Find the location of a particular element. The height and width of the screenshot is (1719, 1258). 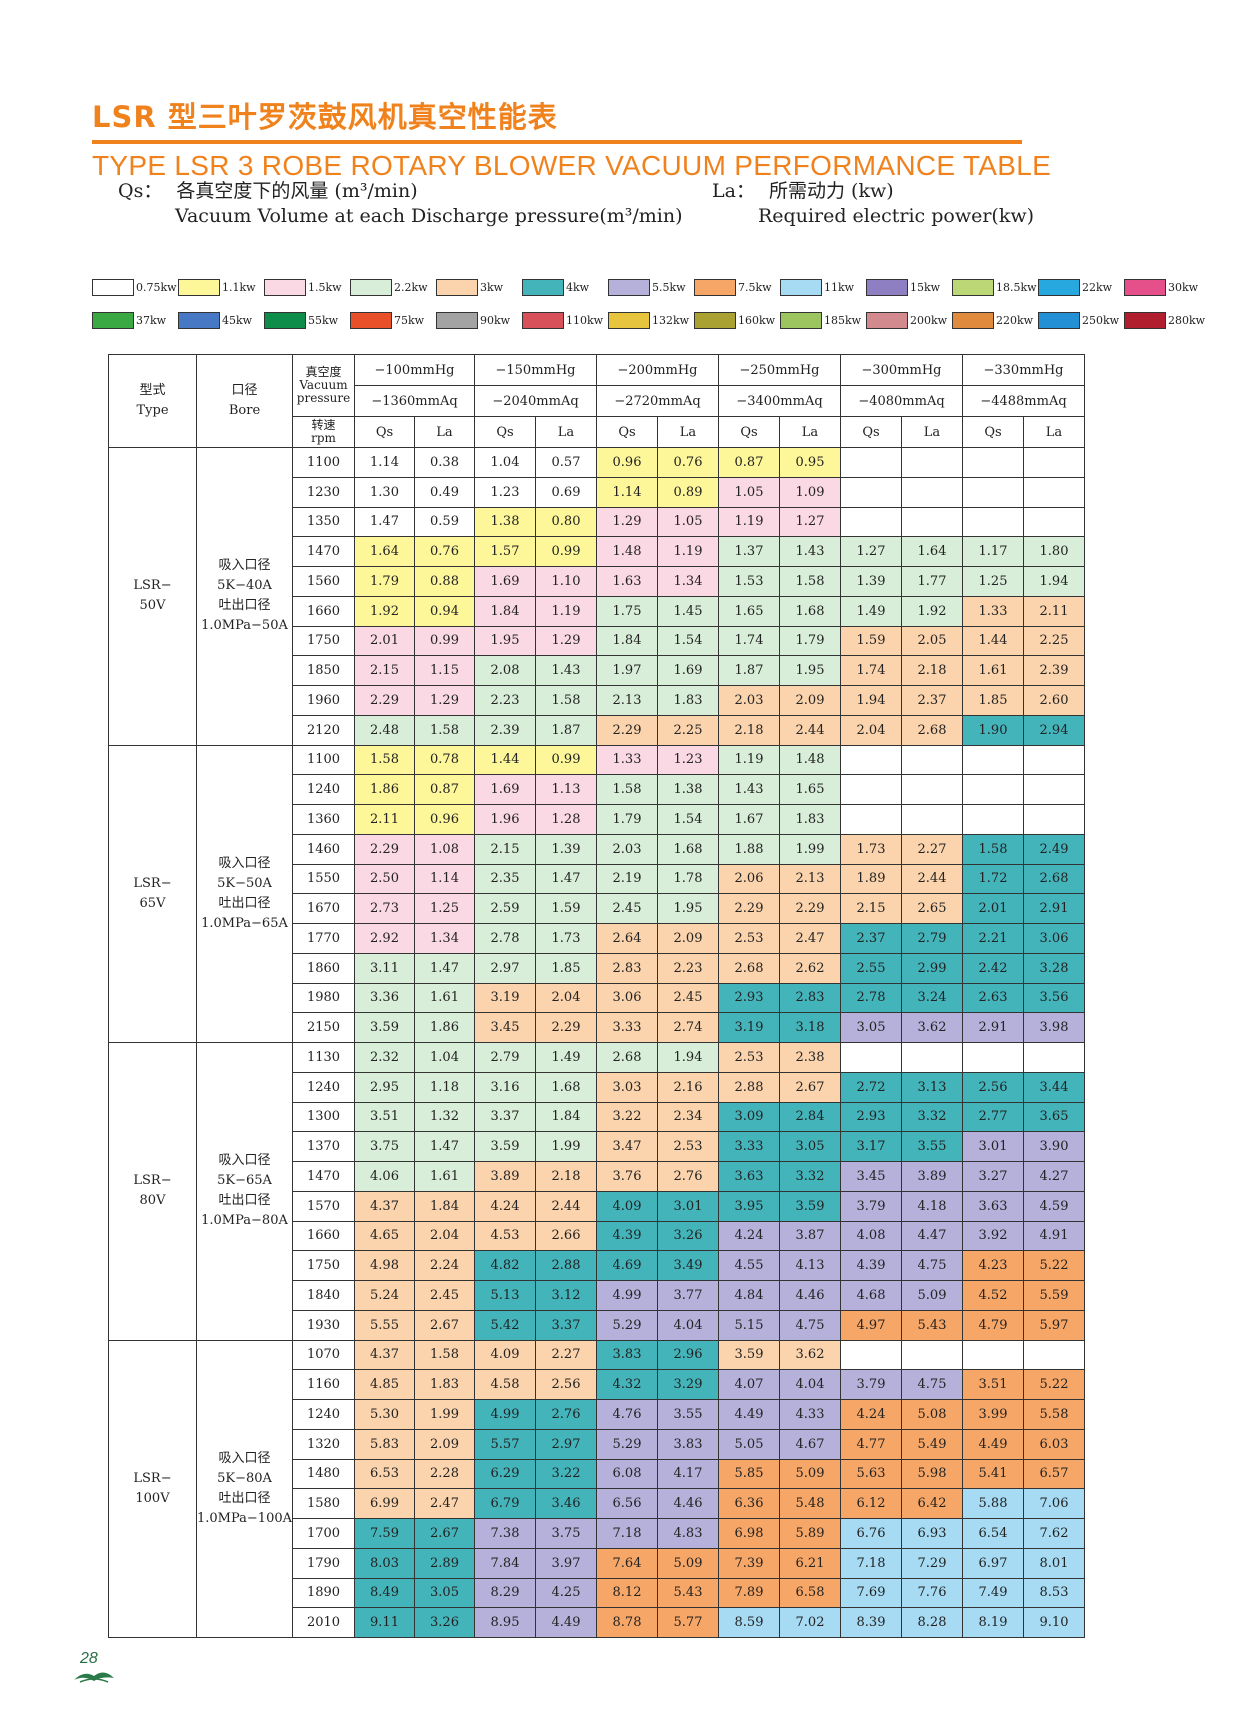

header-model-label: 型式 Type is located at coordinates (152, 400).